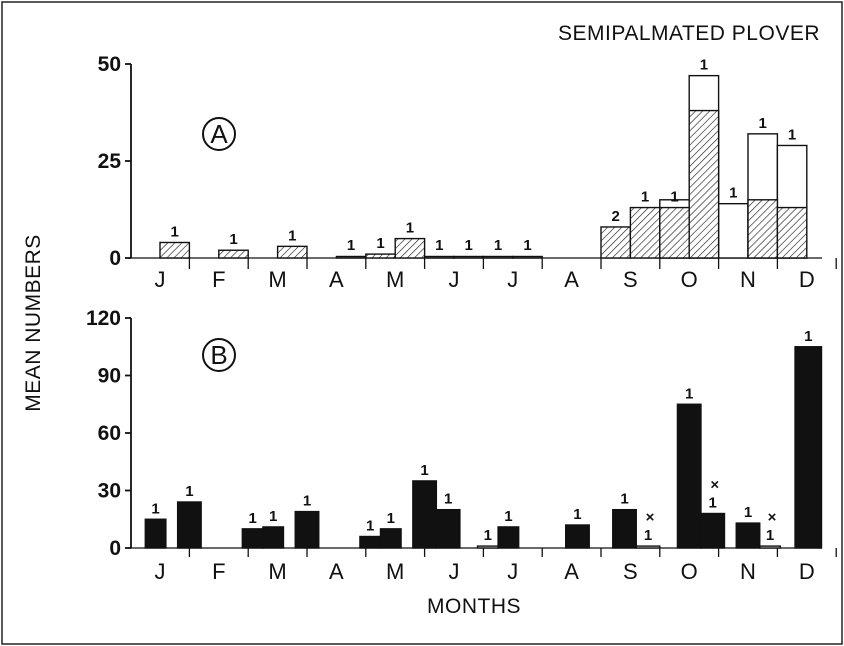 The width and height of the screenshot is (844, 646). What do you see at coordinates (689, 33) in the screenshot?
I see `chart-title: SEMIPALMATED PLOVER` at bounding box center [689, 33].